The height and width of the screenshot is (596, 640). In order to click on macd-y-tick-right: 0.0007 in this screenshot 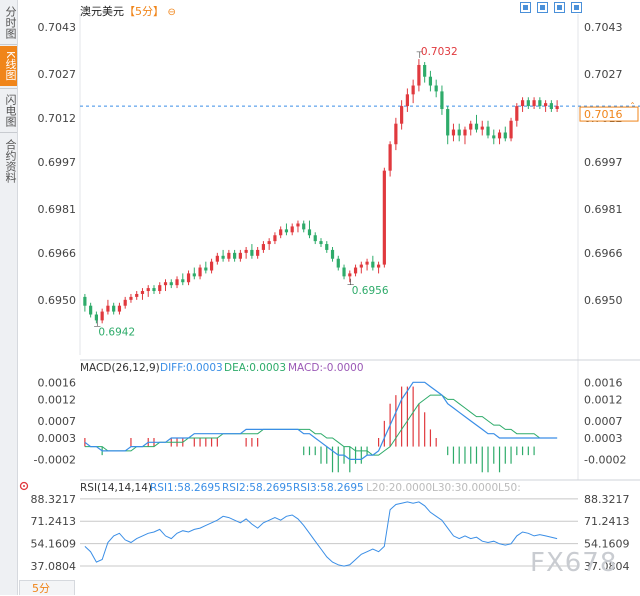, I will do `click(603, 421)`.